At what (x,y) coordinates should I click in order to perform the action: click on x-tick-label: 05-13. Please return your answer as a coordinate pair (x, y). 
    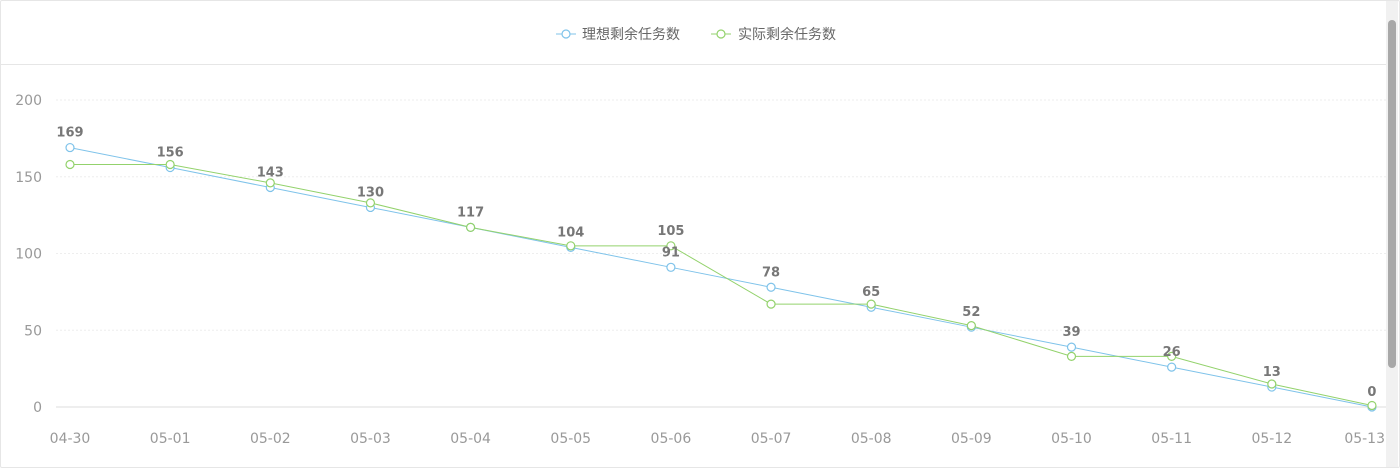
    Looking at the image, I should click on (1364, 439).